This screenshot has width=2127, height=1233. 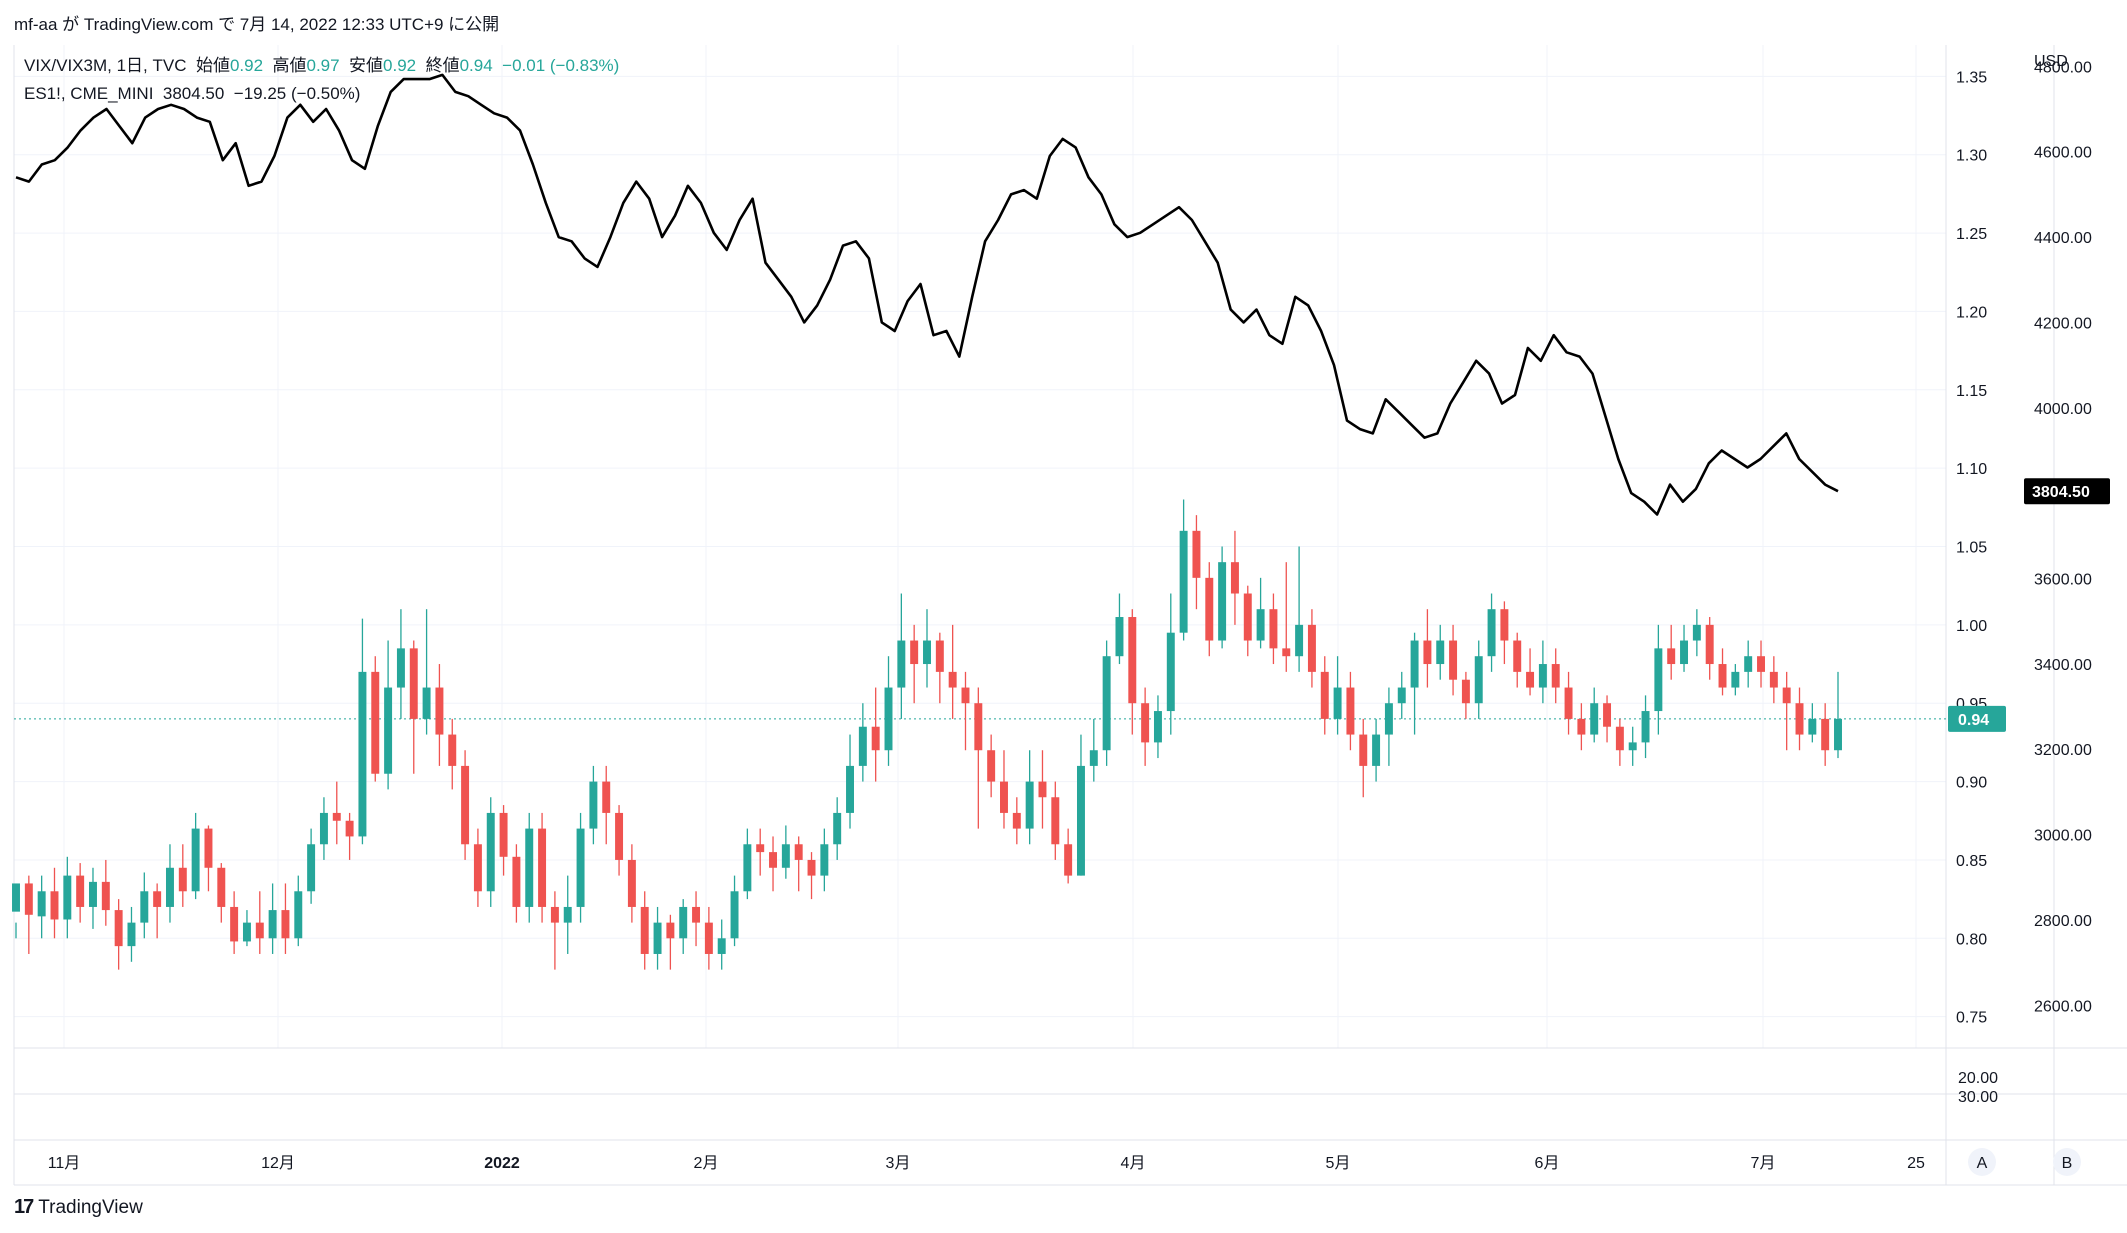 What do you see at coordinates (2067, 1162) in the screenshot?
I see `log-scale-button: B` at bounding box center [2067, 1162].